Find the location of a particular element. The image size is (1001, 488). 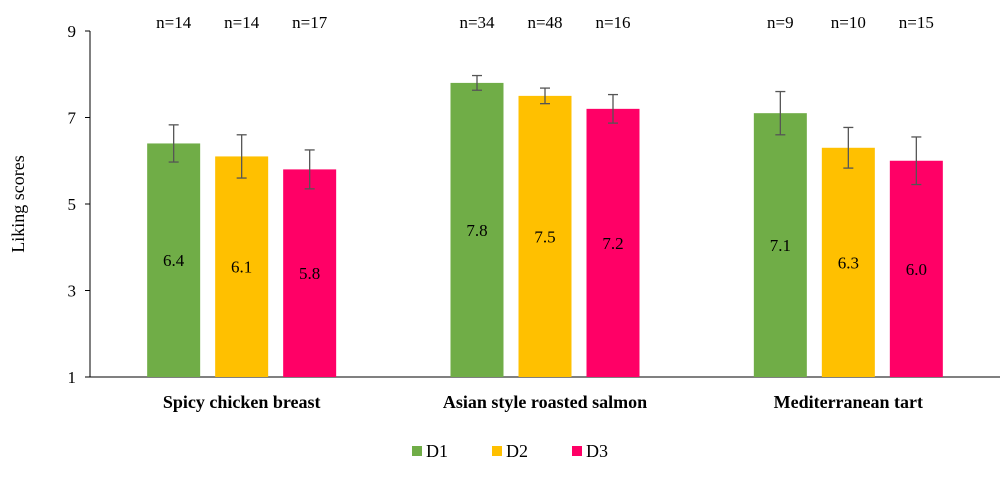

data-label: 7.8 is located at coordinates (476, 230).